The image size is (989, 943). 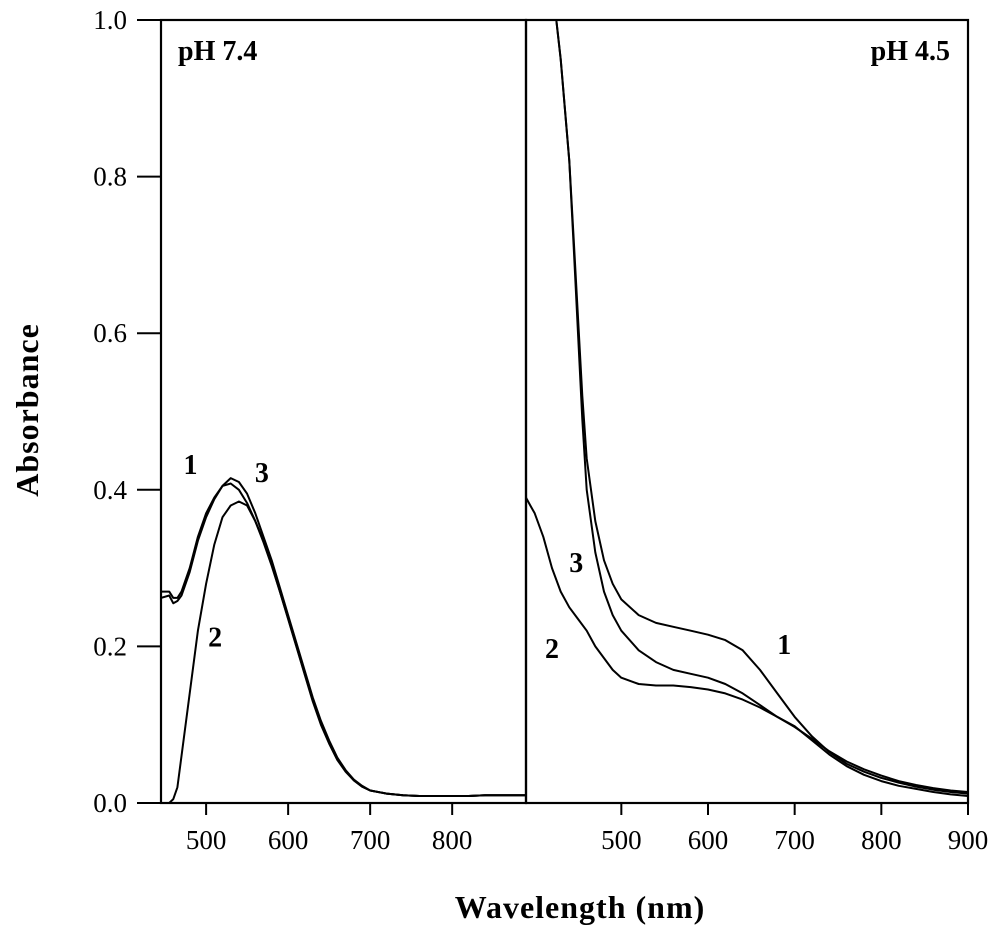 What do you see at coordinates (217, 51) in the screenshot?
I see `panel-title: pH 7.4` at bounding box center [217, 51].